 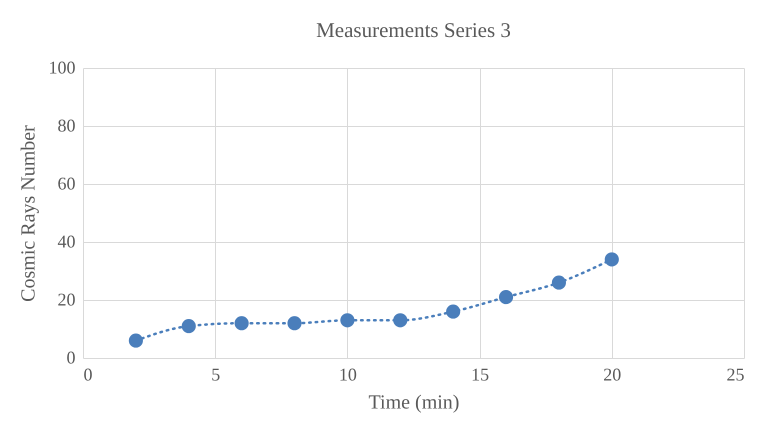 What do you see at coordinates (88, 374) in the screenshot?
I see `x-tick-label: 0` at bounding box center [88, 374].